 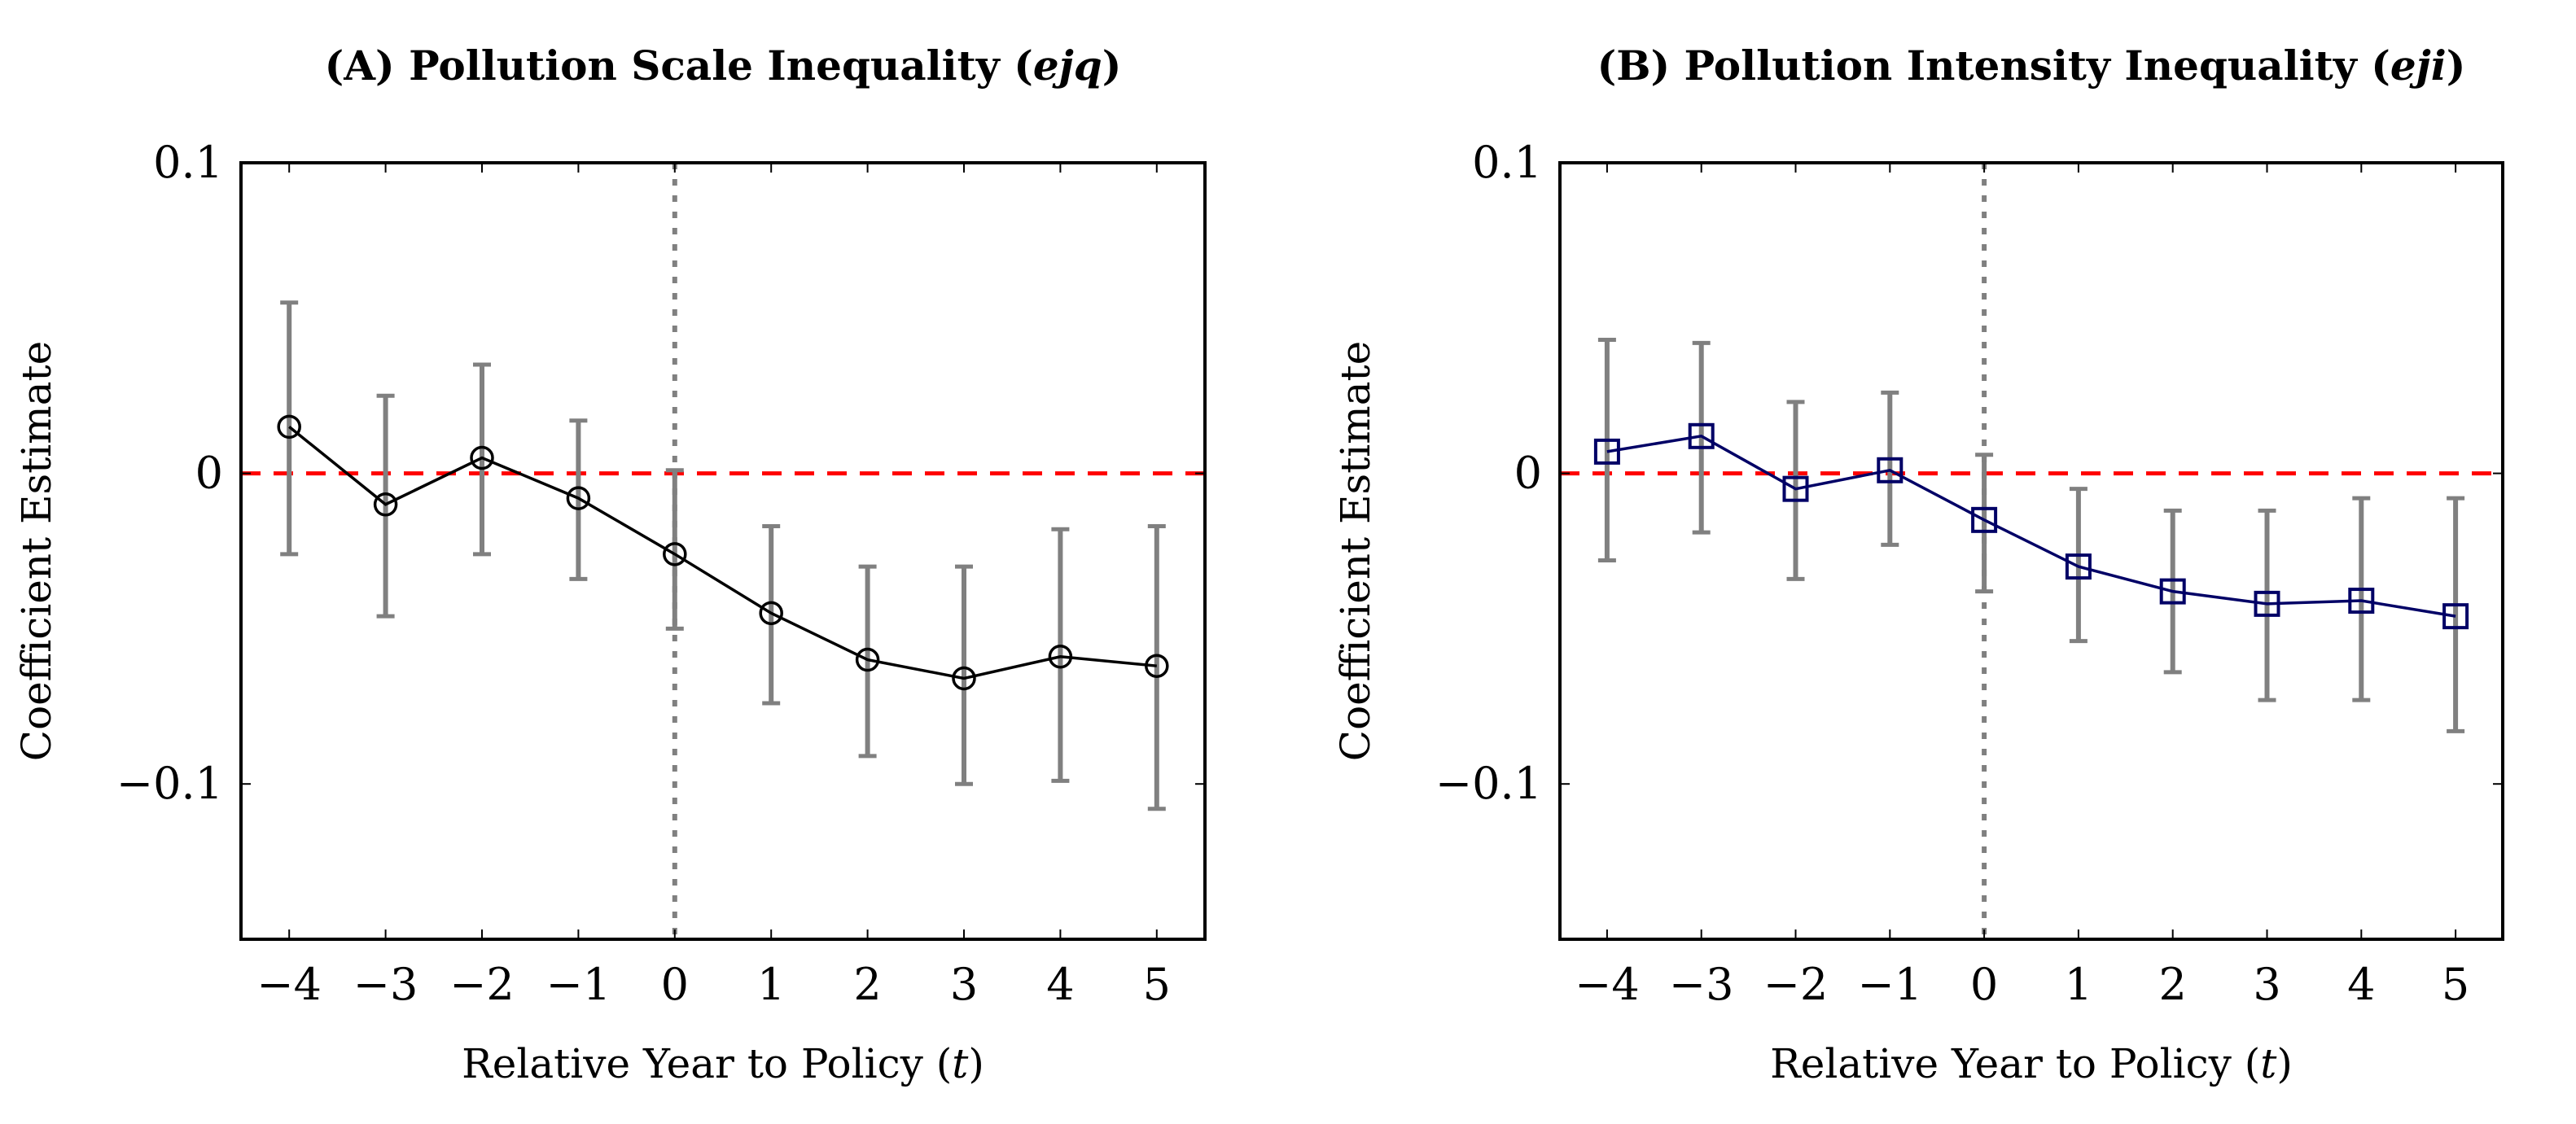 What do you see at coordinates (1993, 66) in the screenshot?
I see `title-text: (B) Pollution Intensity Inequality (` at bounding box center [1993, 66].